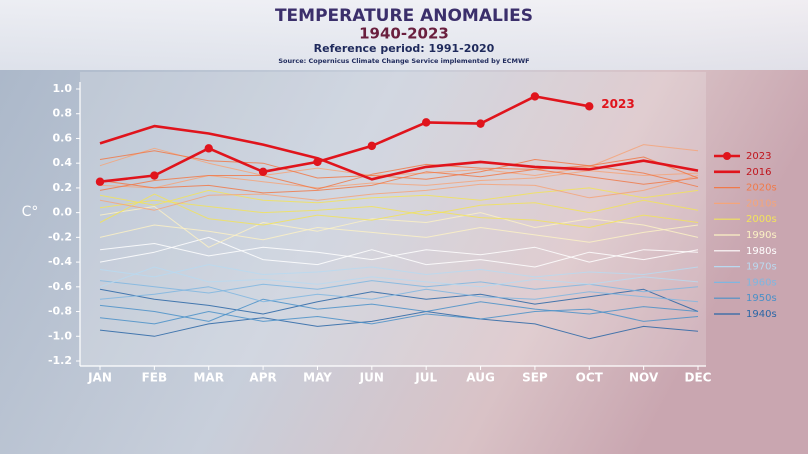 This screenshot has height=454, width=808. Describe the element at coordinates (698, 378) in the screenshot. I see `x-tick-label: DEC` at that location.